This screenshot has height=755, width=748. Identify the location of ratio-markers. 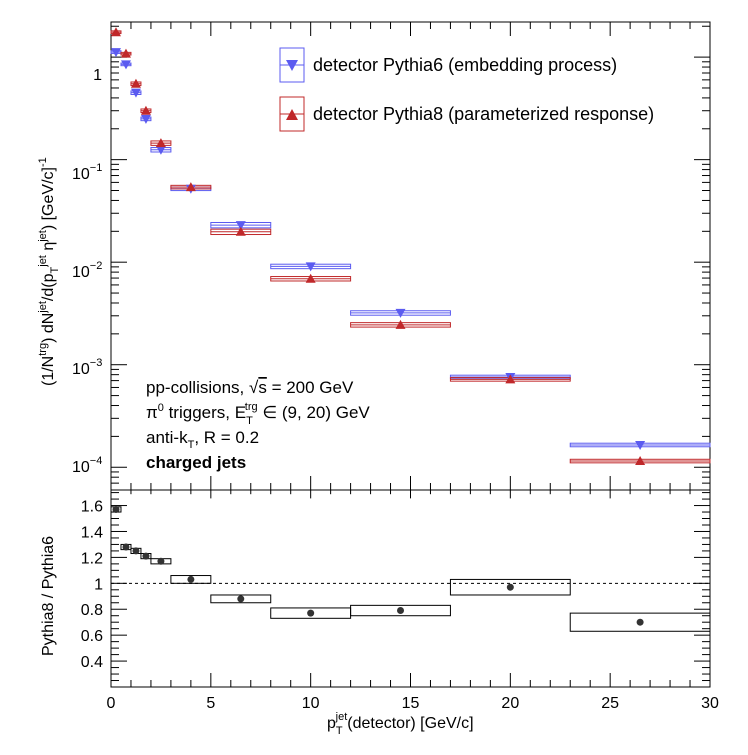
(378, 565).